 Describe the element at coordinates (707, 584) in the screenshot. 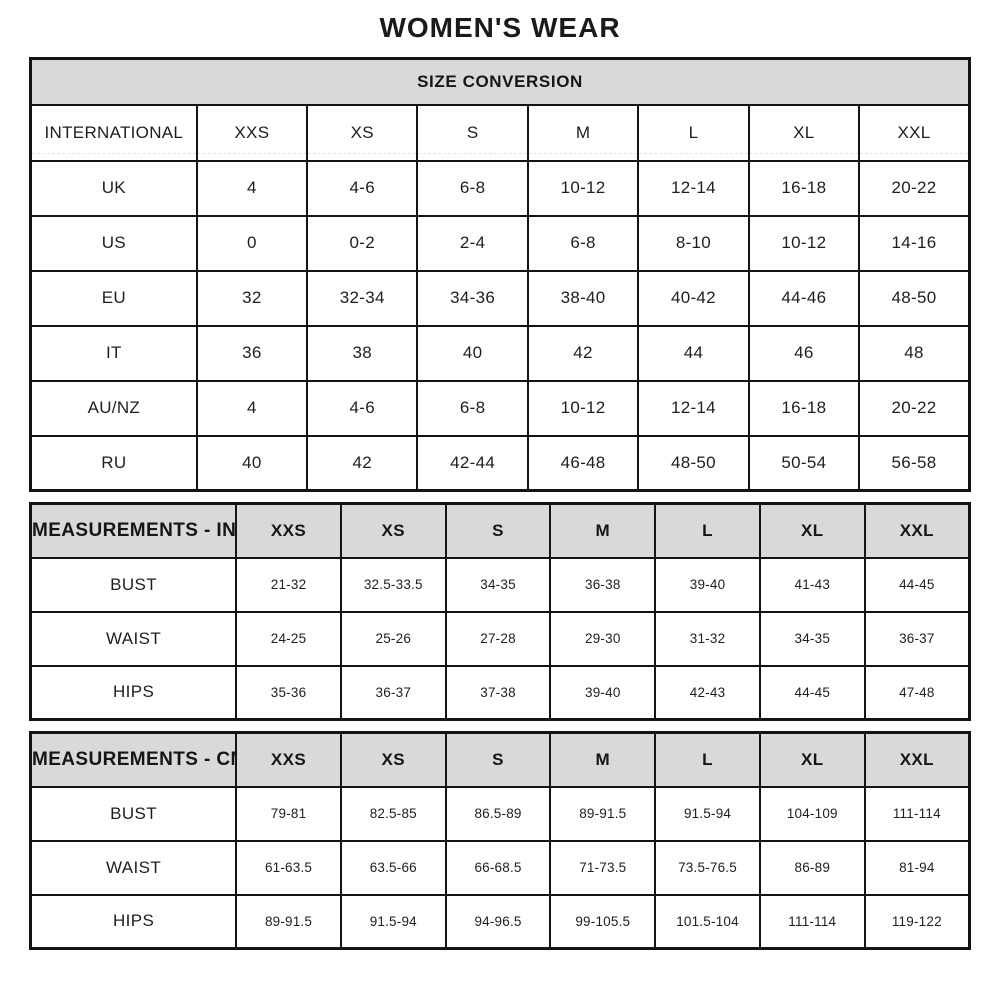

I see `measurement-cell: 39-40` at that location.